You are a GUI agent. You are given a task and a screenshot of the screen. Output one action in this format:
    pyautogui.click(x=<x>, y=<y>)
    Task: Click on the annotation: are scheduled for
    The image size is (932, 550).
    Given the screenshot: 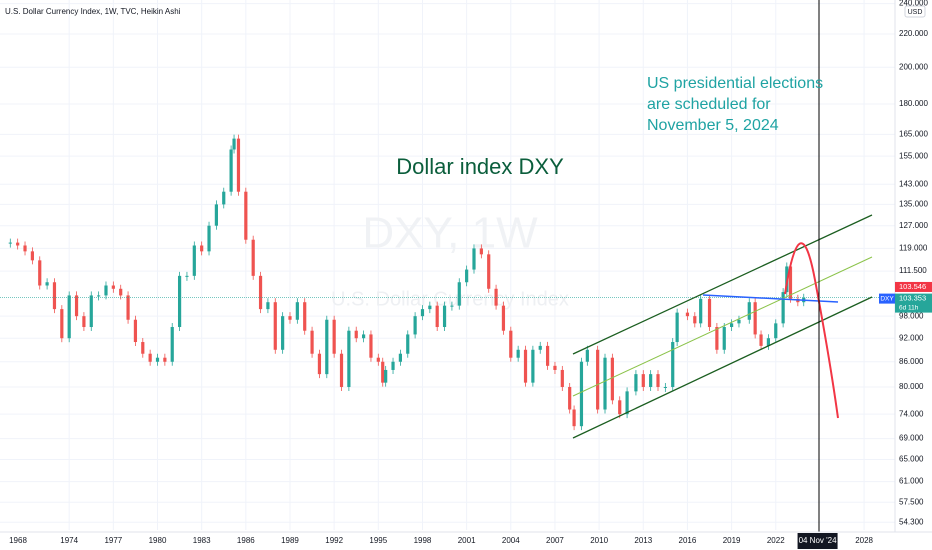 What is the action you would take?
    pyautogui.click(x=709, y=104)
    